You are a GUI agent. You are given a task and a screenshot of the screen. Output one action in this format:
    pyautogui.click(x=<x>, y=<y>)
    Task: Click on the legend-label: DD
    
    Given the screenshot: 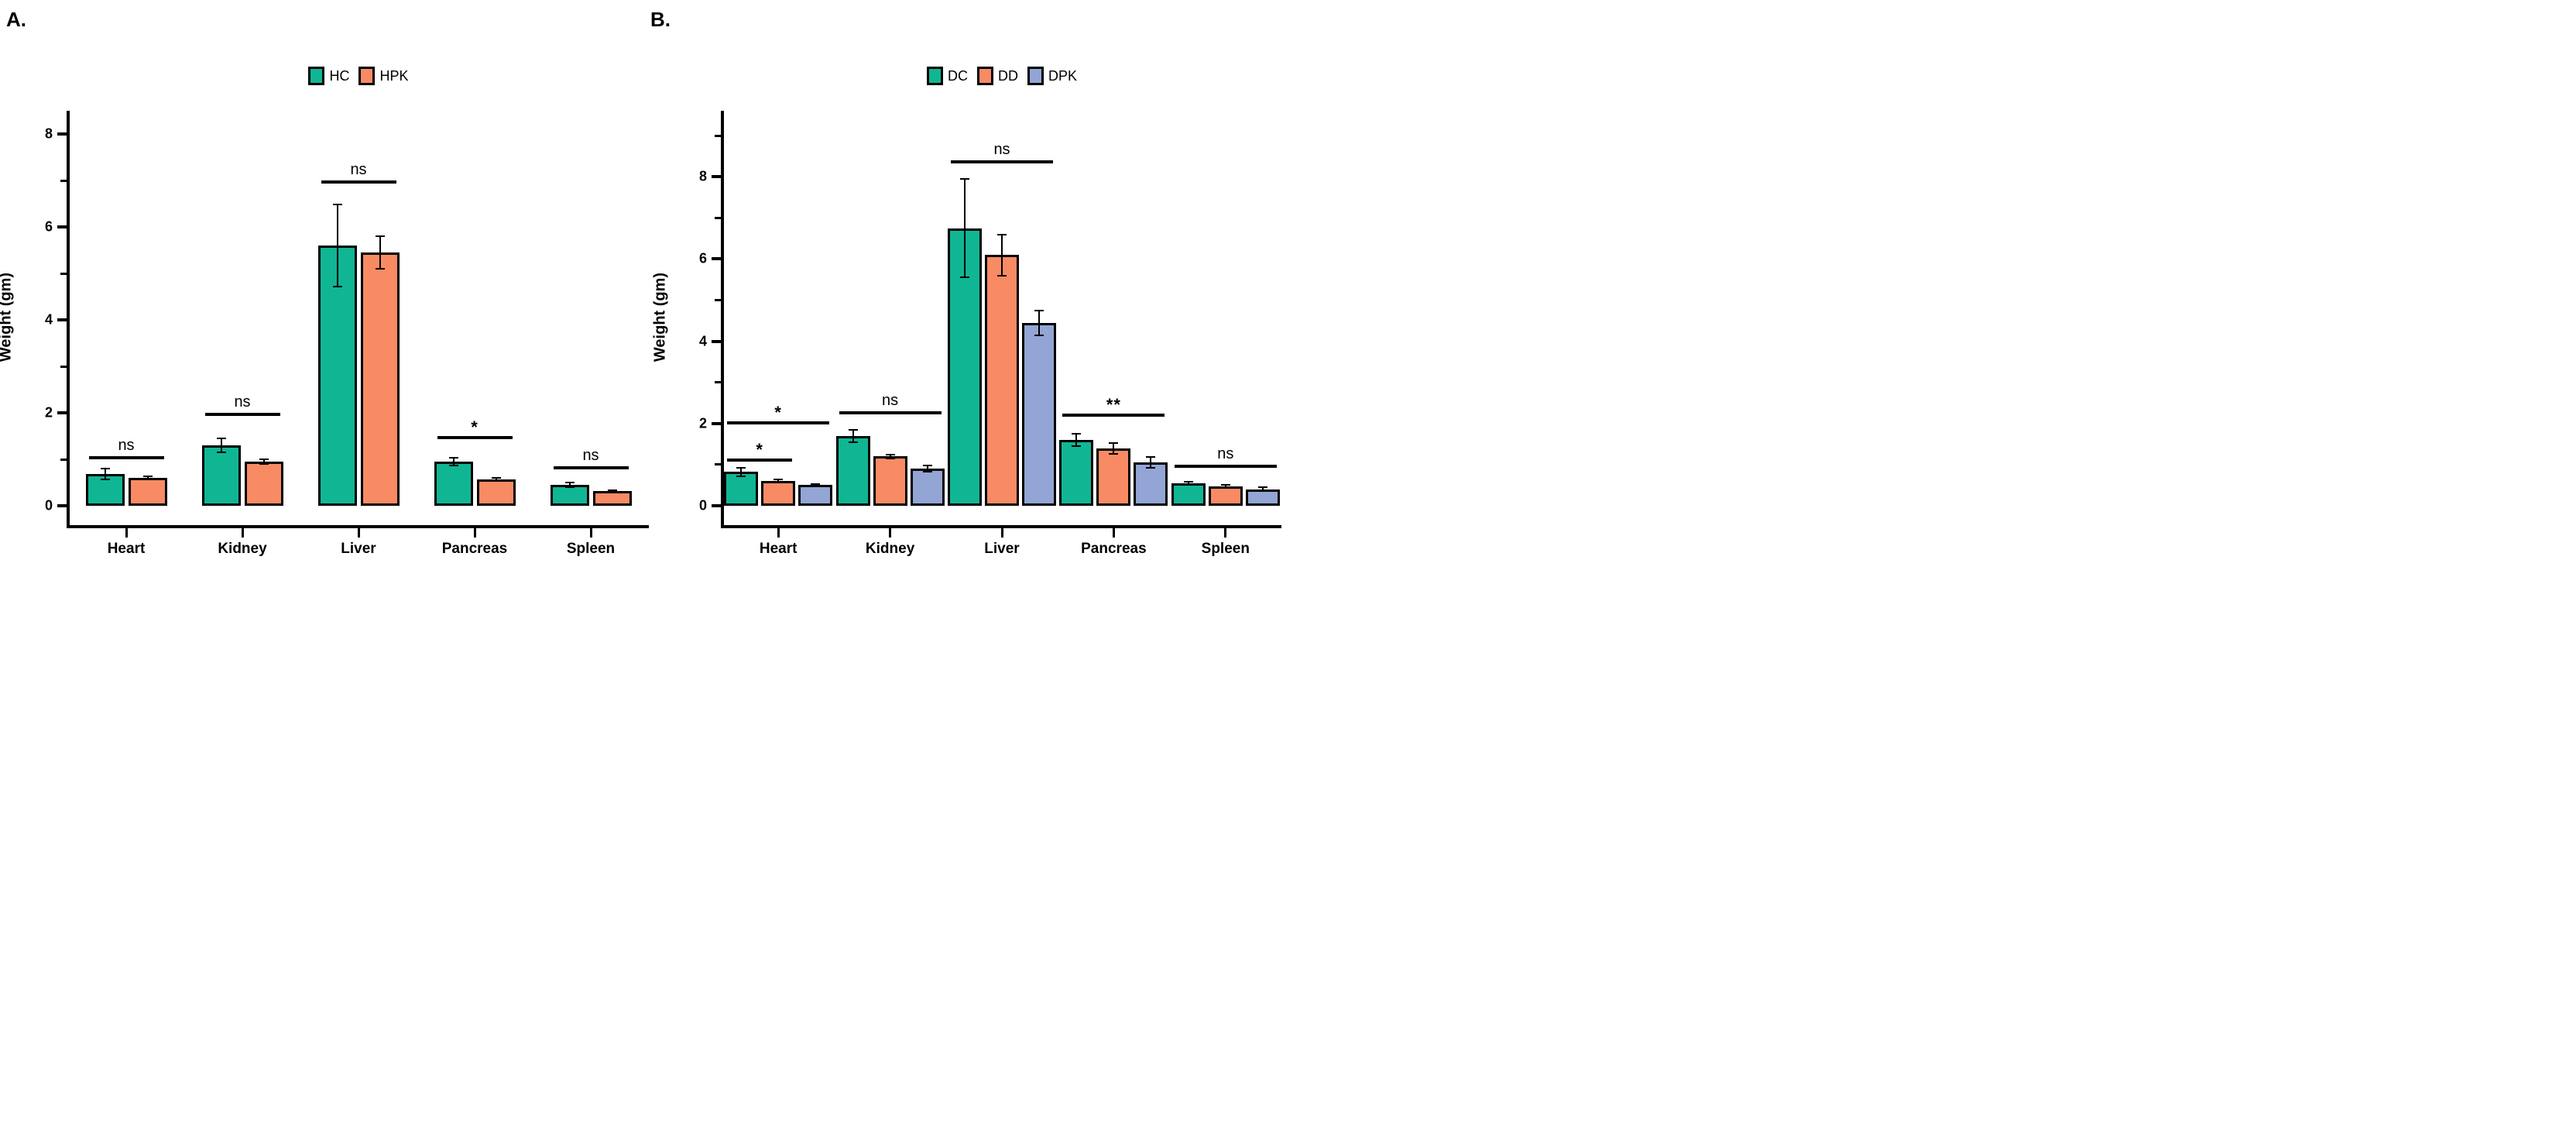 What is the action you would take?
    pyautogui.click(x=1007, y=75)
    